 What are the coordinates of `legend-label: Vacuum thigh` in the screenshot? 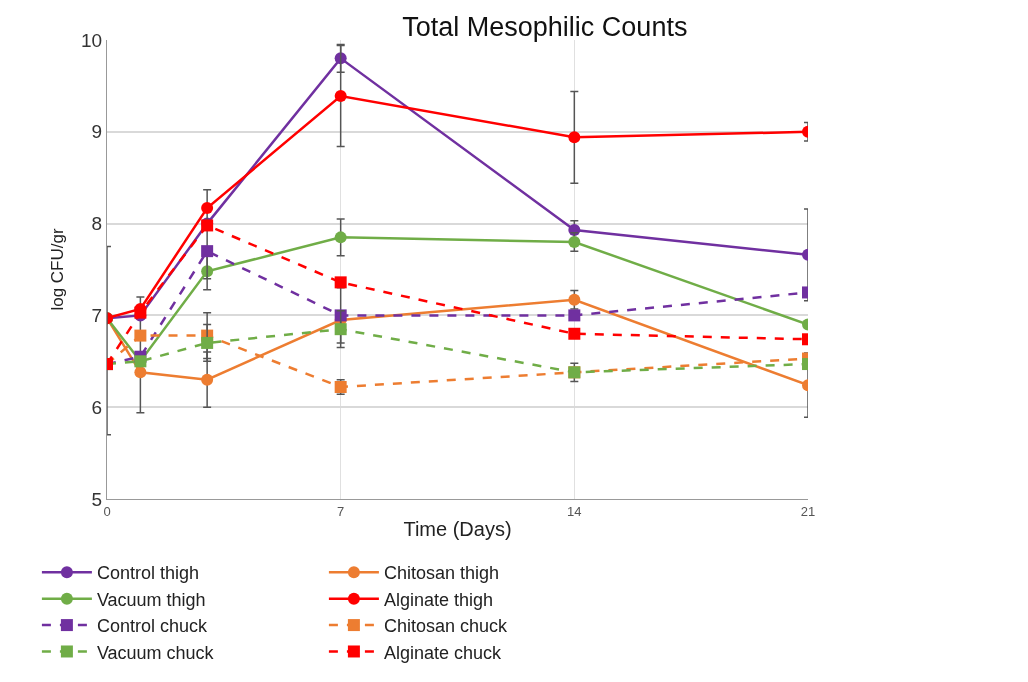 It's located at (151, 599).